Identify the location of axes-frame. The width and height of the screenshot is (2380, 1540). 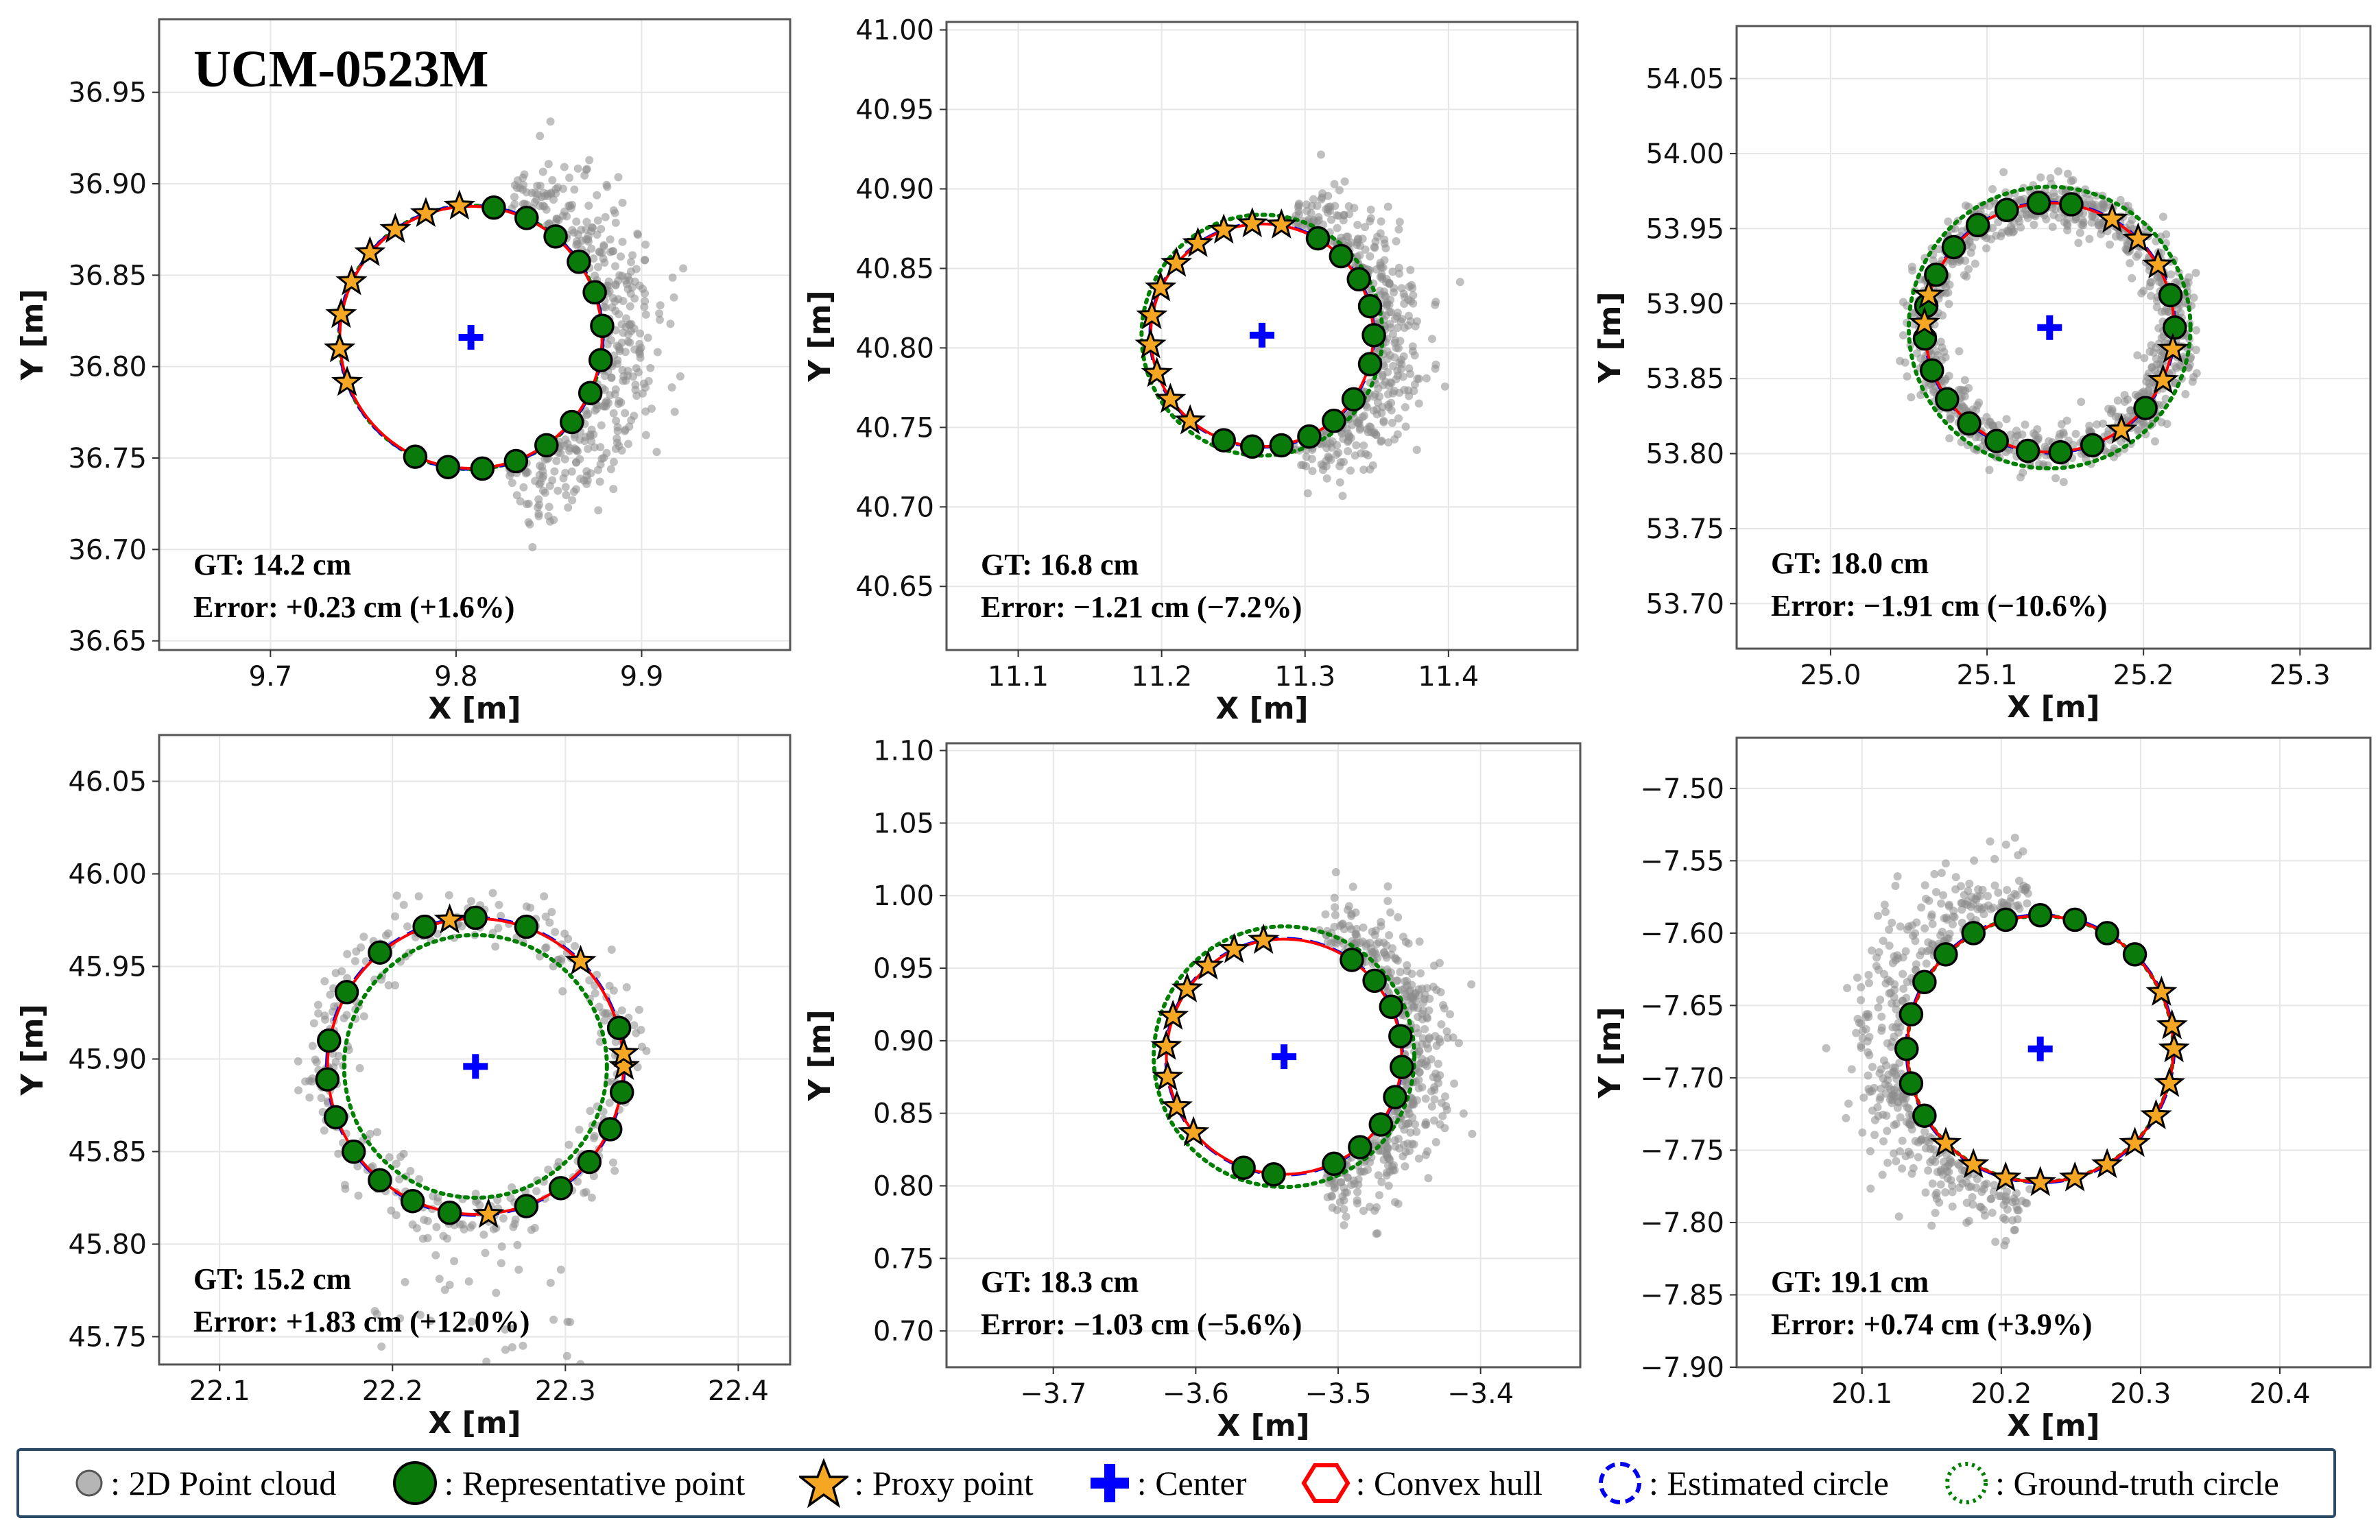
(475, 1050).